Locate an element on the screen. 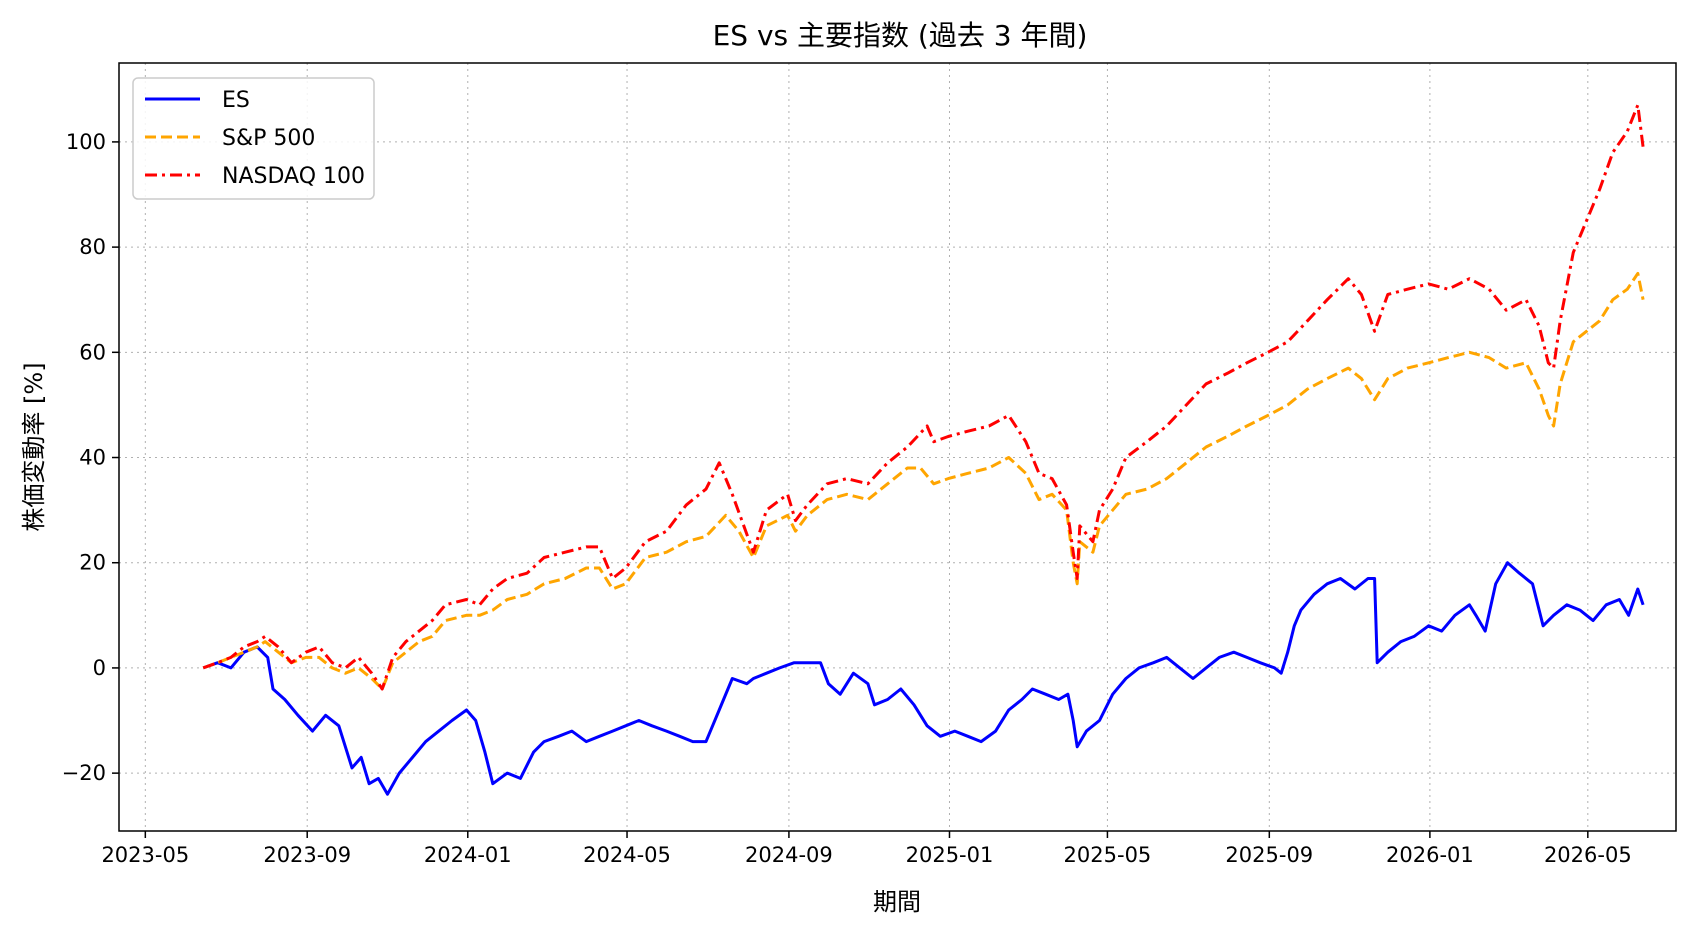 This screenshot has width=1688, height=932. x-tick-label: 2025-01 is located at coordinates (950, 855).